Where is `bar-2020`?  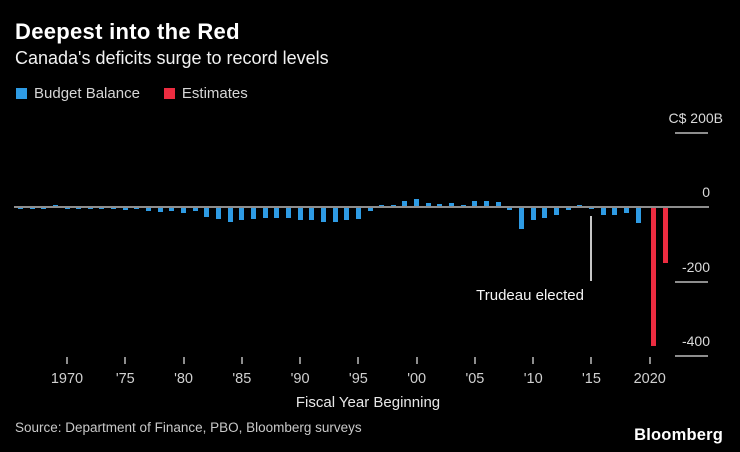 bar-2020 is located at coordinates (654, 277).